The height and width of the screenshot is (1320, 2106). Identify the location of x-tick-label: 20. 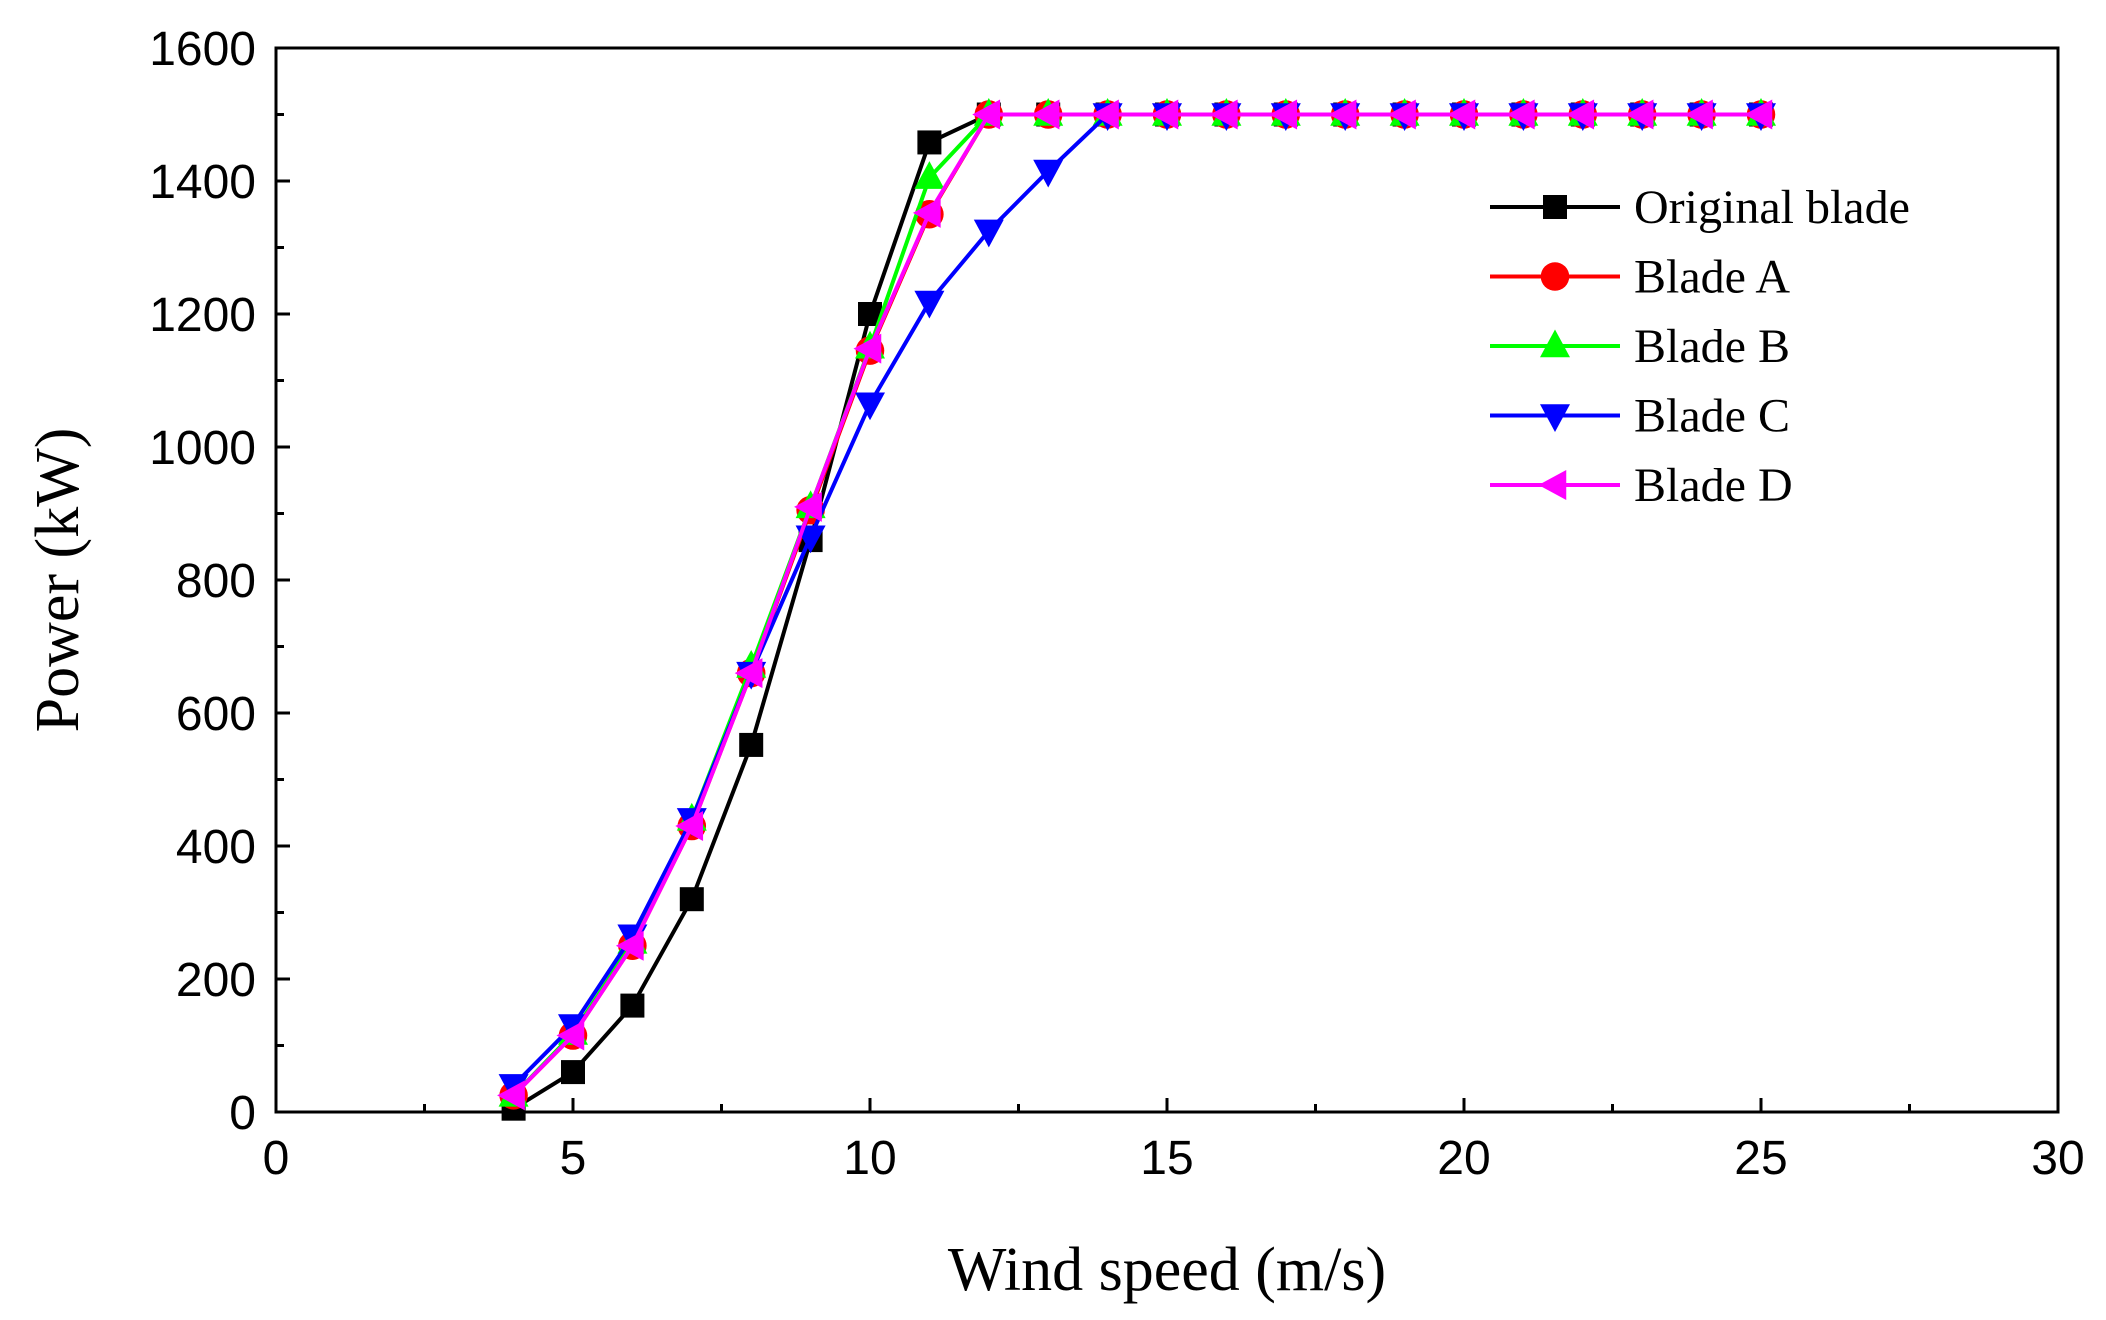
(1463, 1158).